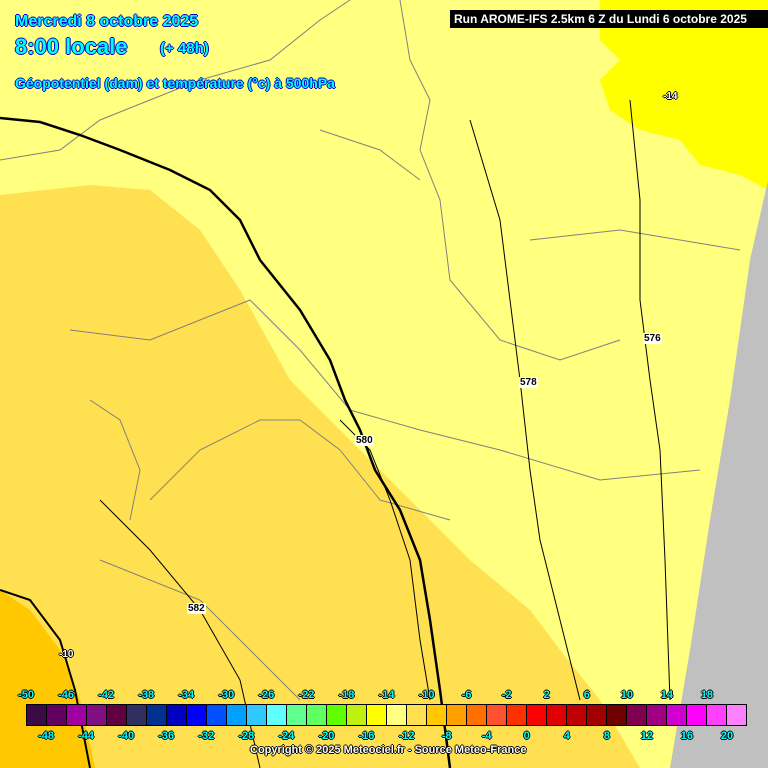 This screenshot has width=768, height=768. What do you see at coordinates (626, 695) in the screenshot?
I see `legend-label-top: 10` at bounding box center [626, 695].